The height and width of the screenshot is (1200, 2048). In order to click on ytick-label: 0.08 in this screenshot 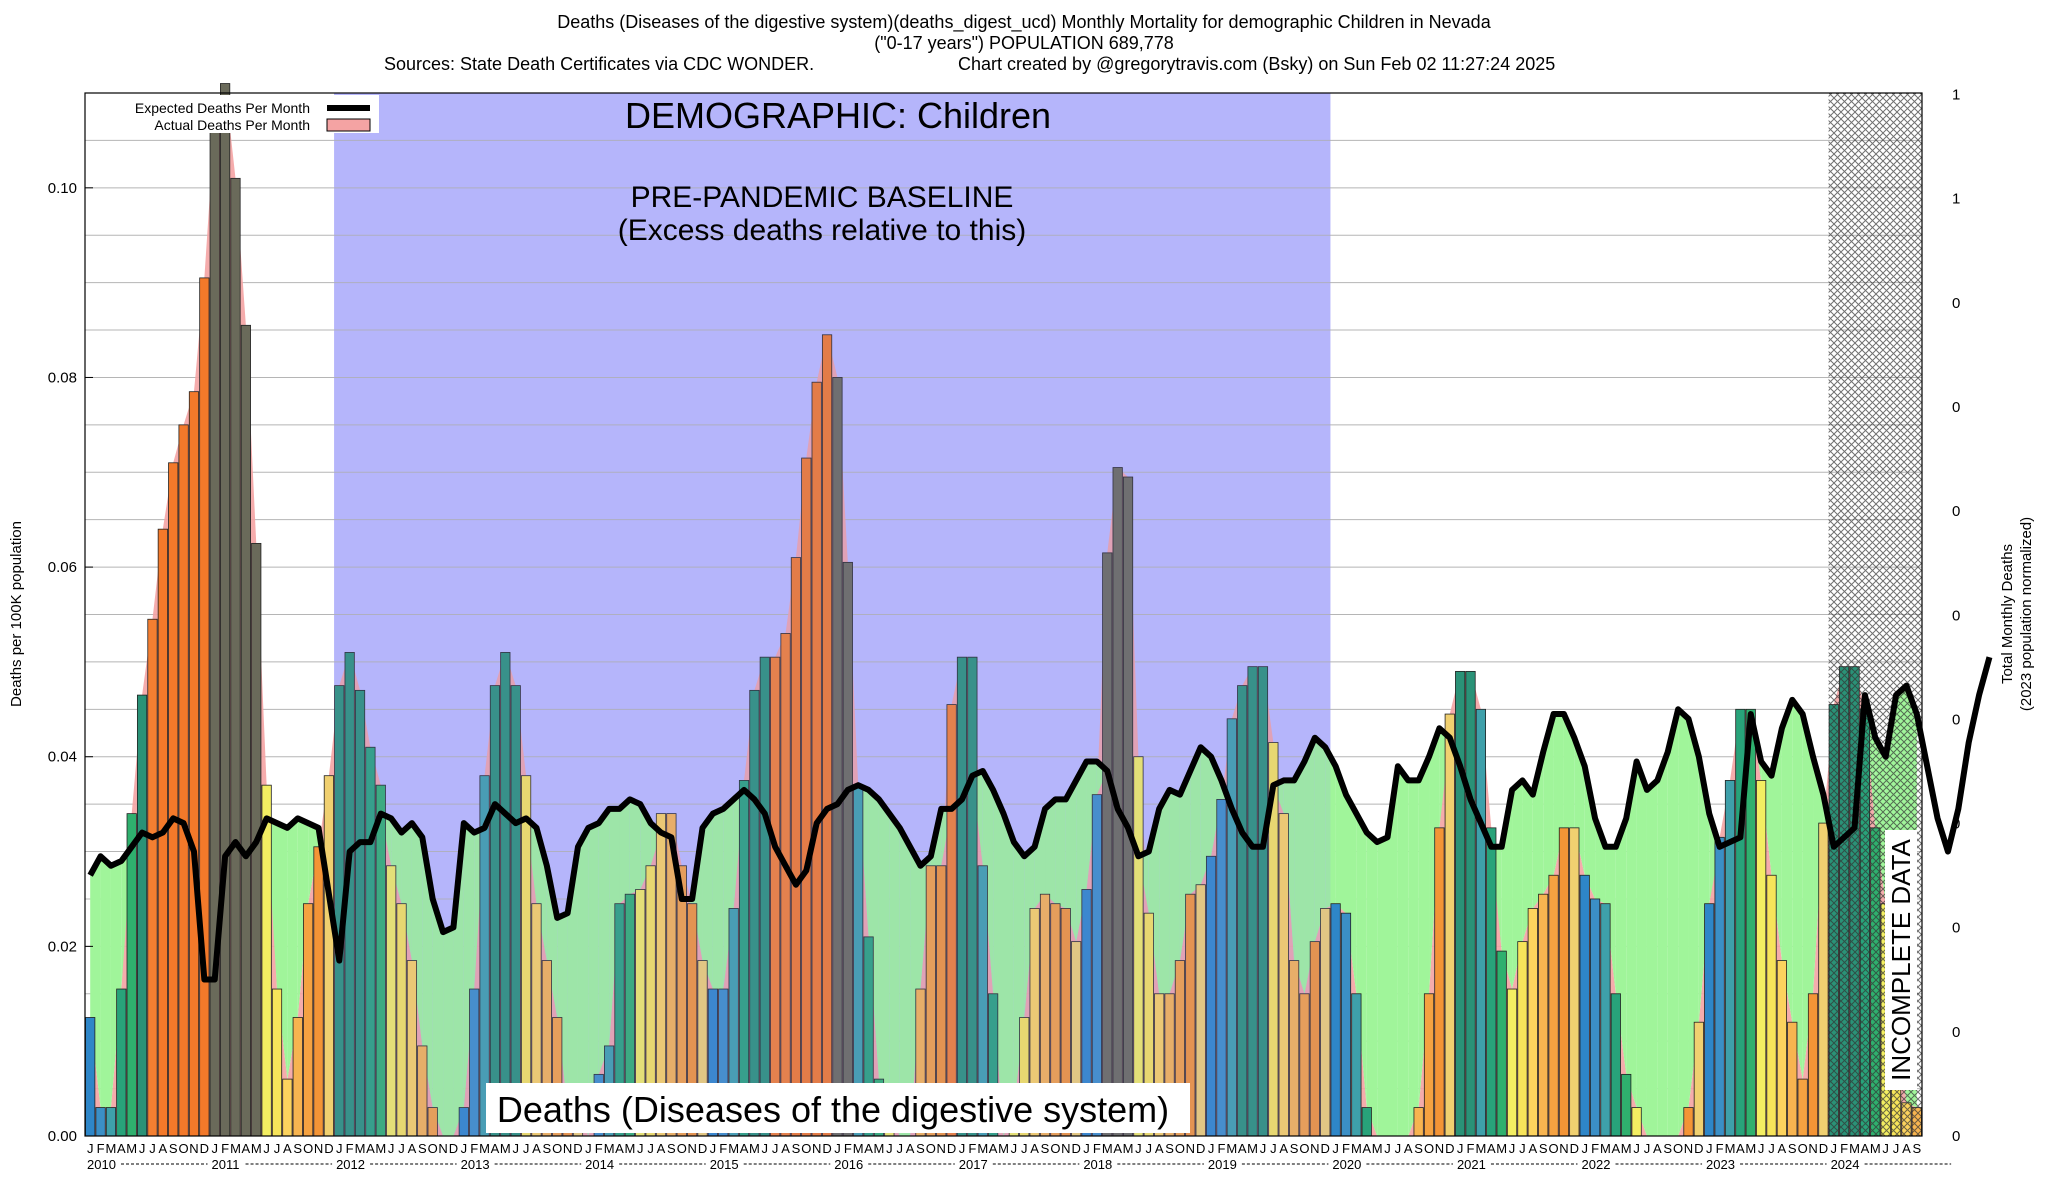, I will do `click(62, 377)`.